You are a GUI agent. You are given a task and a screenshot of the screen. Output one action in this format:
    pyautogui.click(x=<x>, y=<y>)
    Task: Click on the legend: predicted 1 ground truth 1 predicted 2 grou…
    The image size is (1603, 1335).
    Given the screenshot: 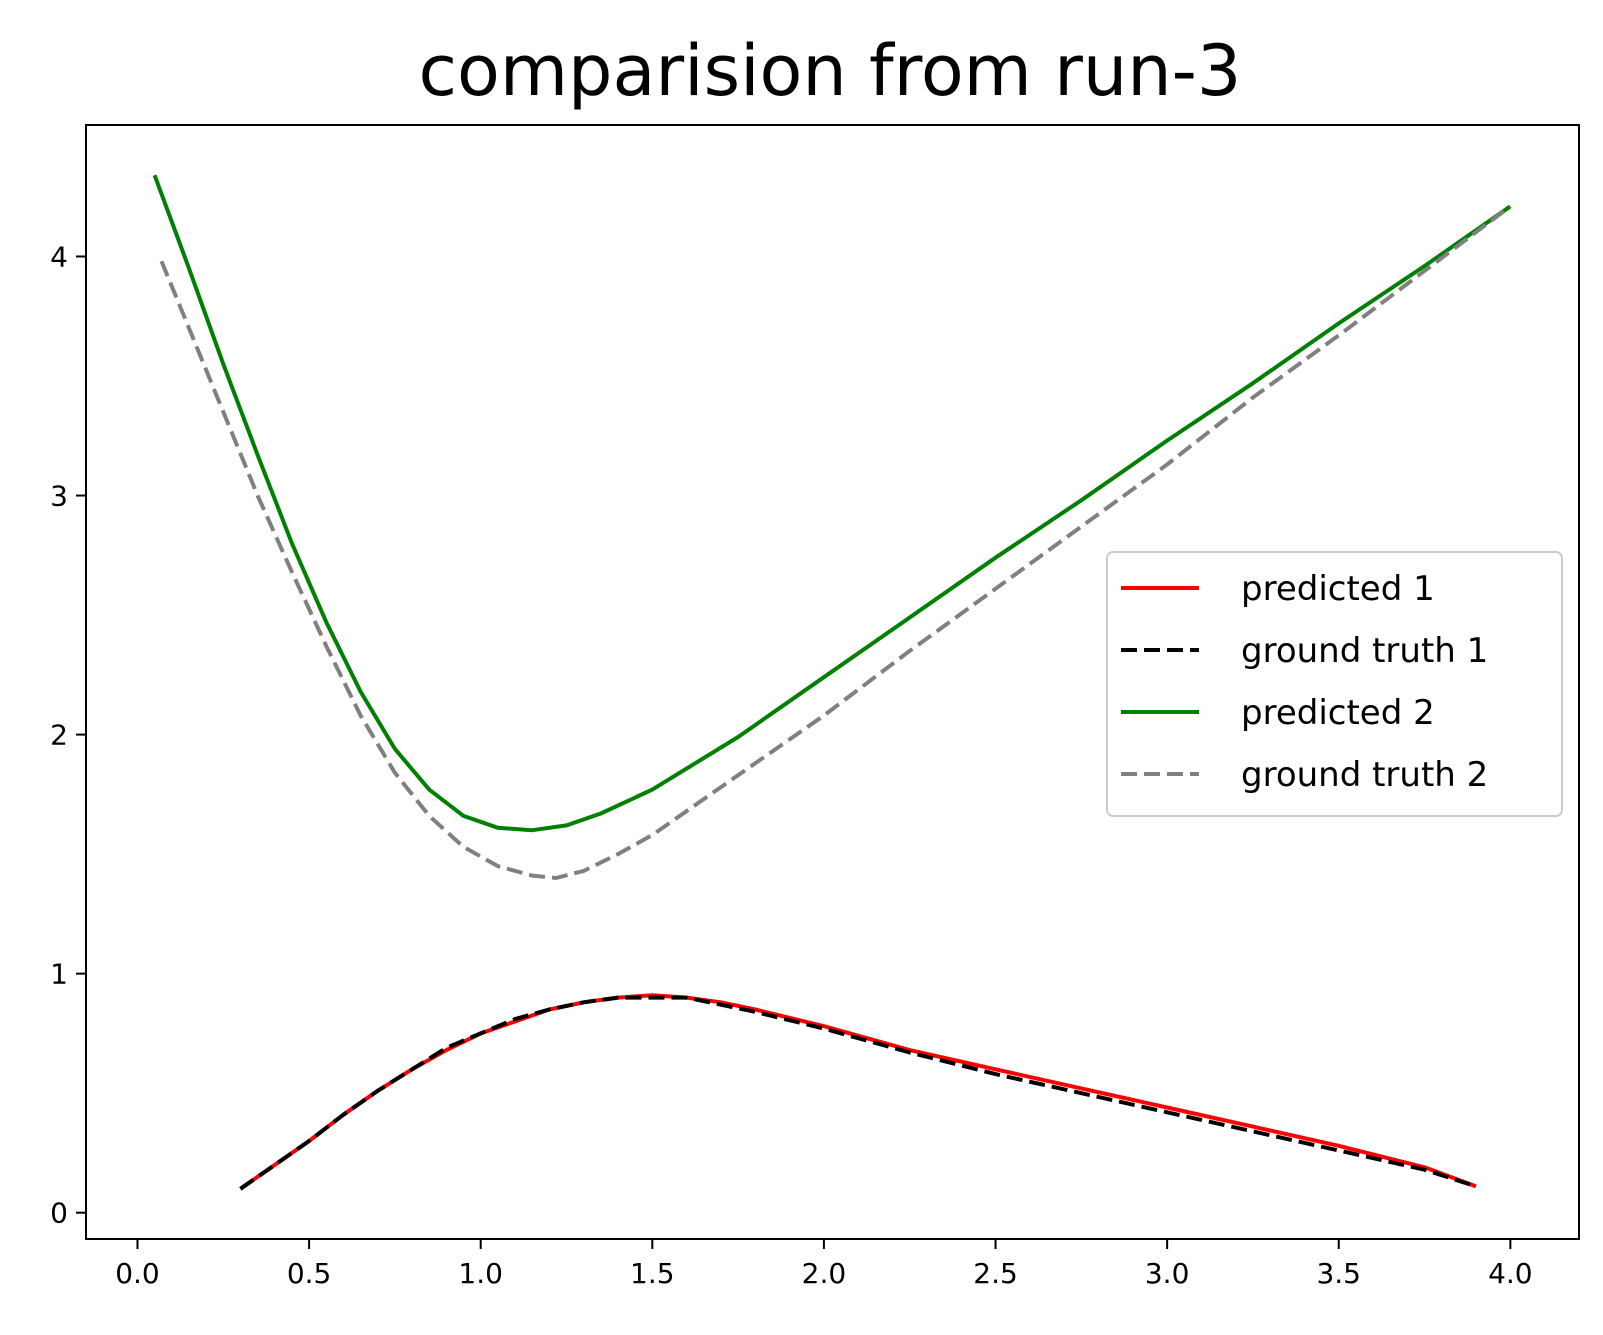 What is the action you would take?
    pyautogui.click(x=1334, y=684)
    